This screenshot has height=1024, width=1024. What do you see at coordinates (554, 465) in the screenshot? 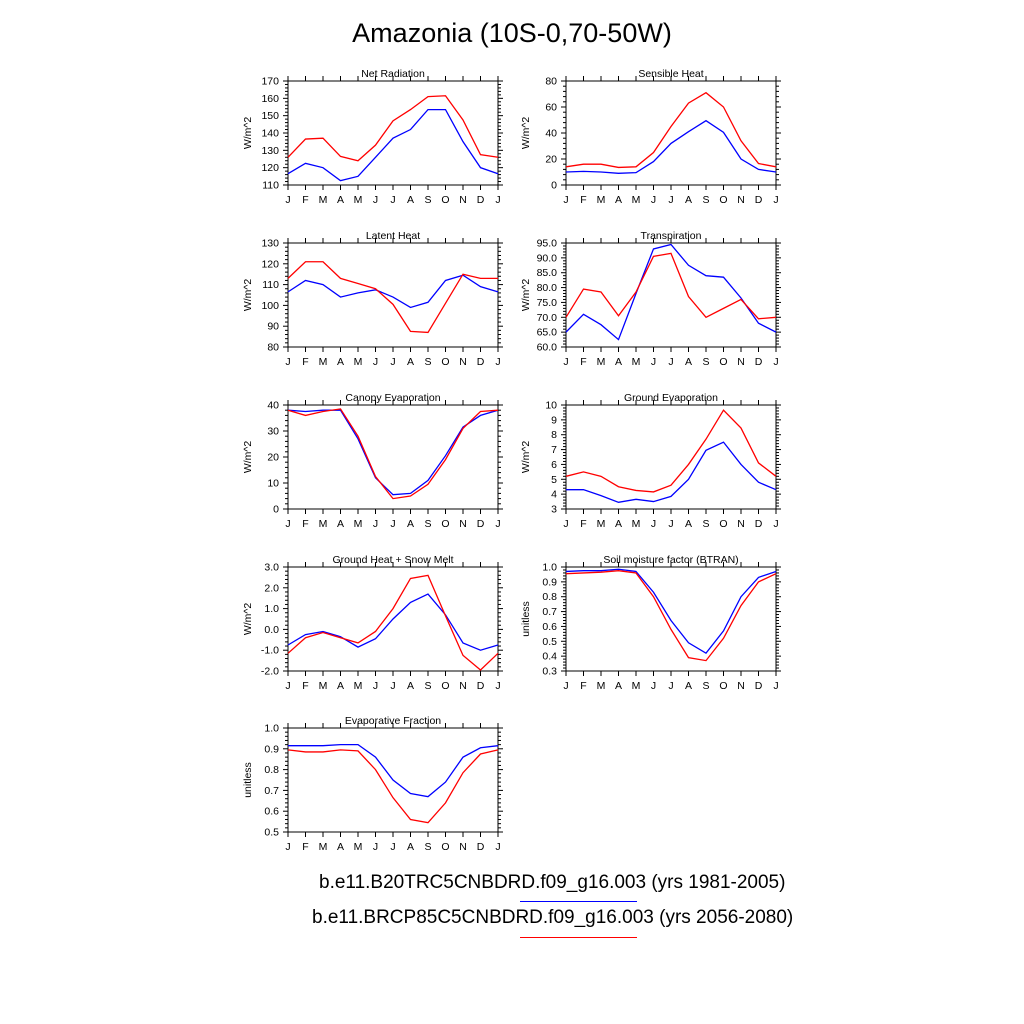
I see `y-tick-label: 6` at bounding box center [554, 465].